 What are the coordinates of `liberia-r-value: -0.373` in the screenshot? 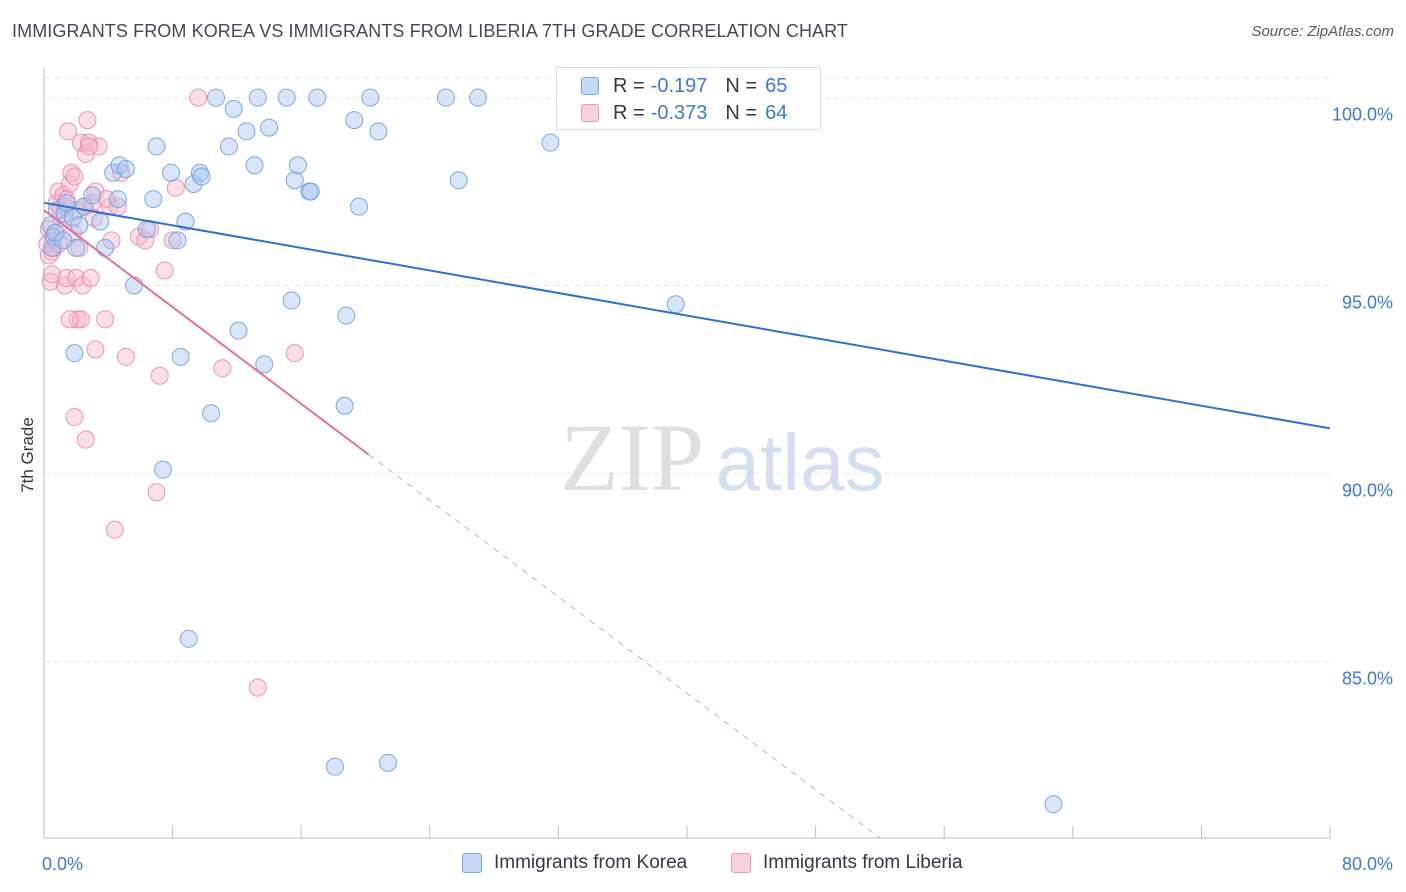 It's located at (679, 112).